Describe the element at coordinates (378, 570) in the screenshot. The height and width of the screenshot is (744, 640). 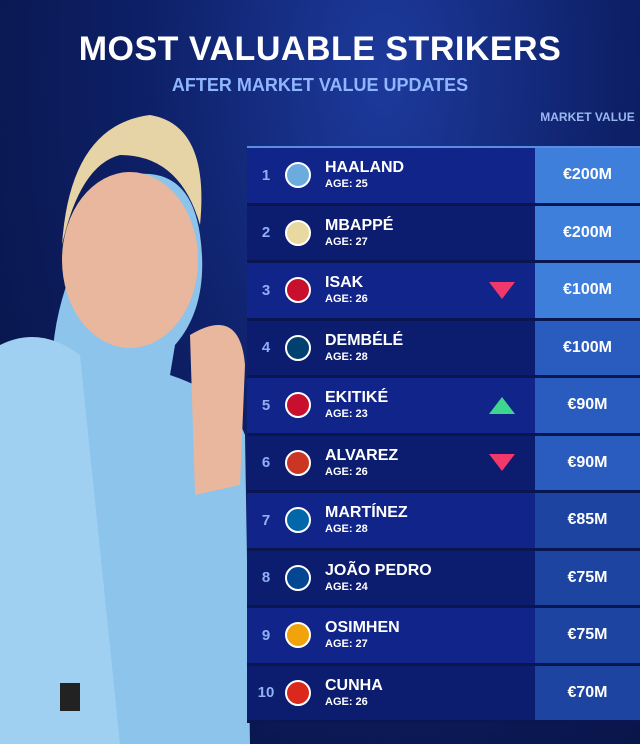
I see `player-name: JOÃO PEDRO` at that location.